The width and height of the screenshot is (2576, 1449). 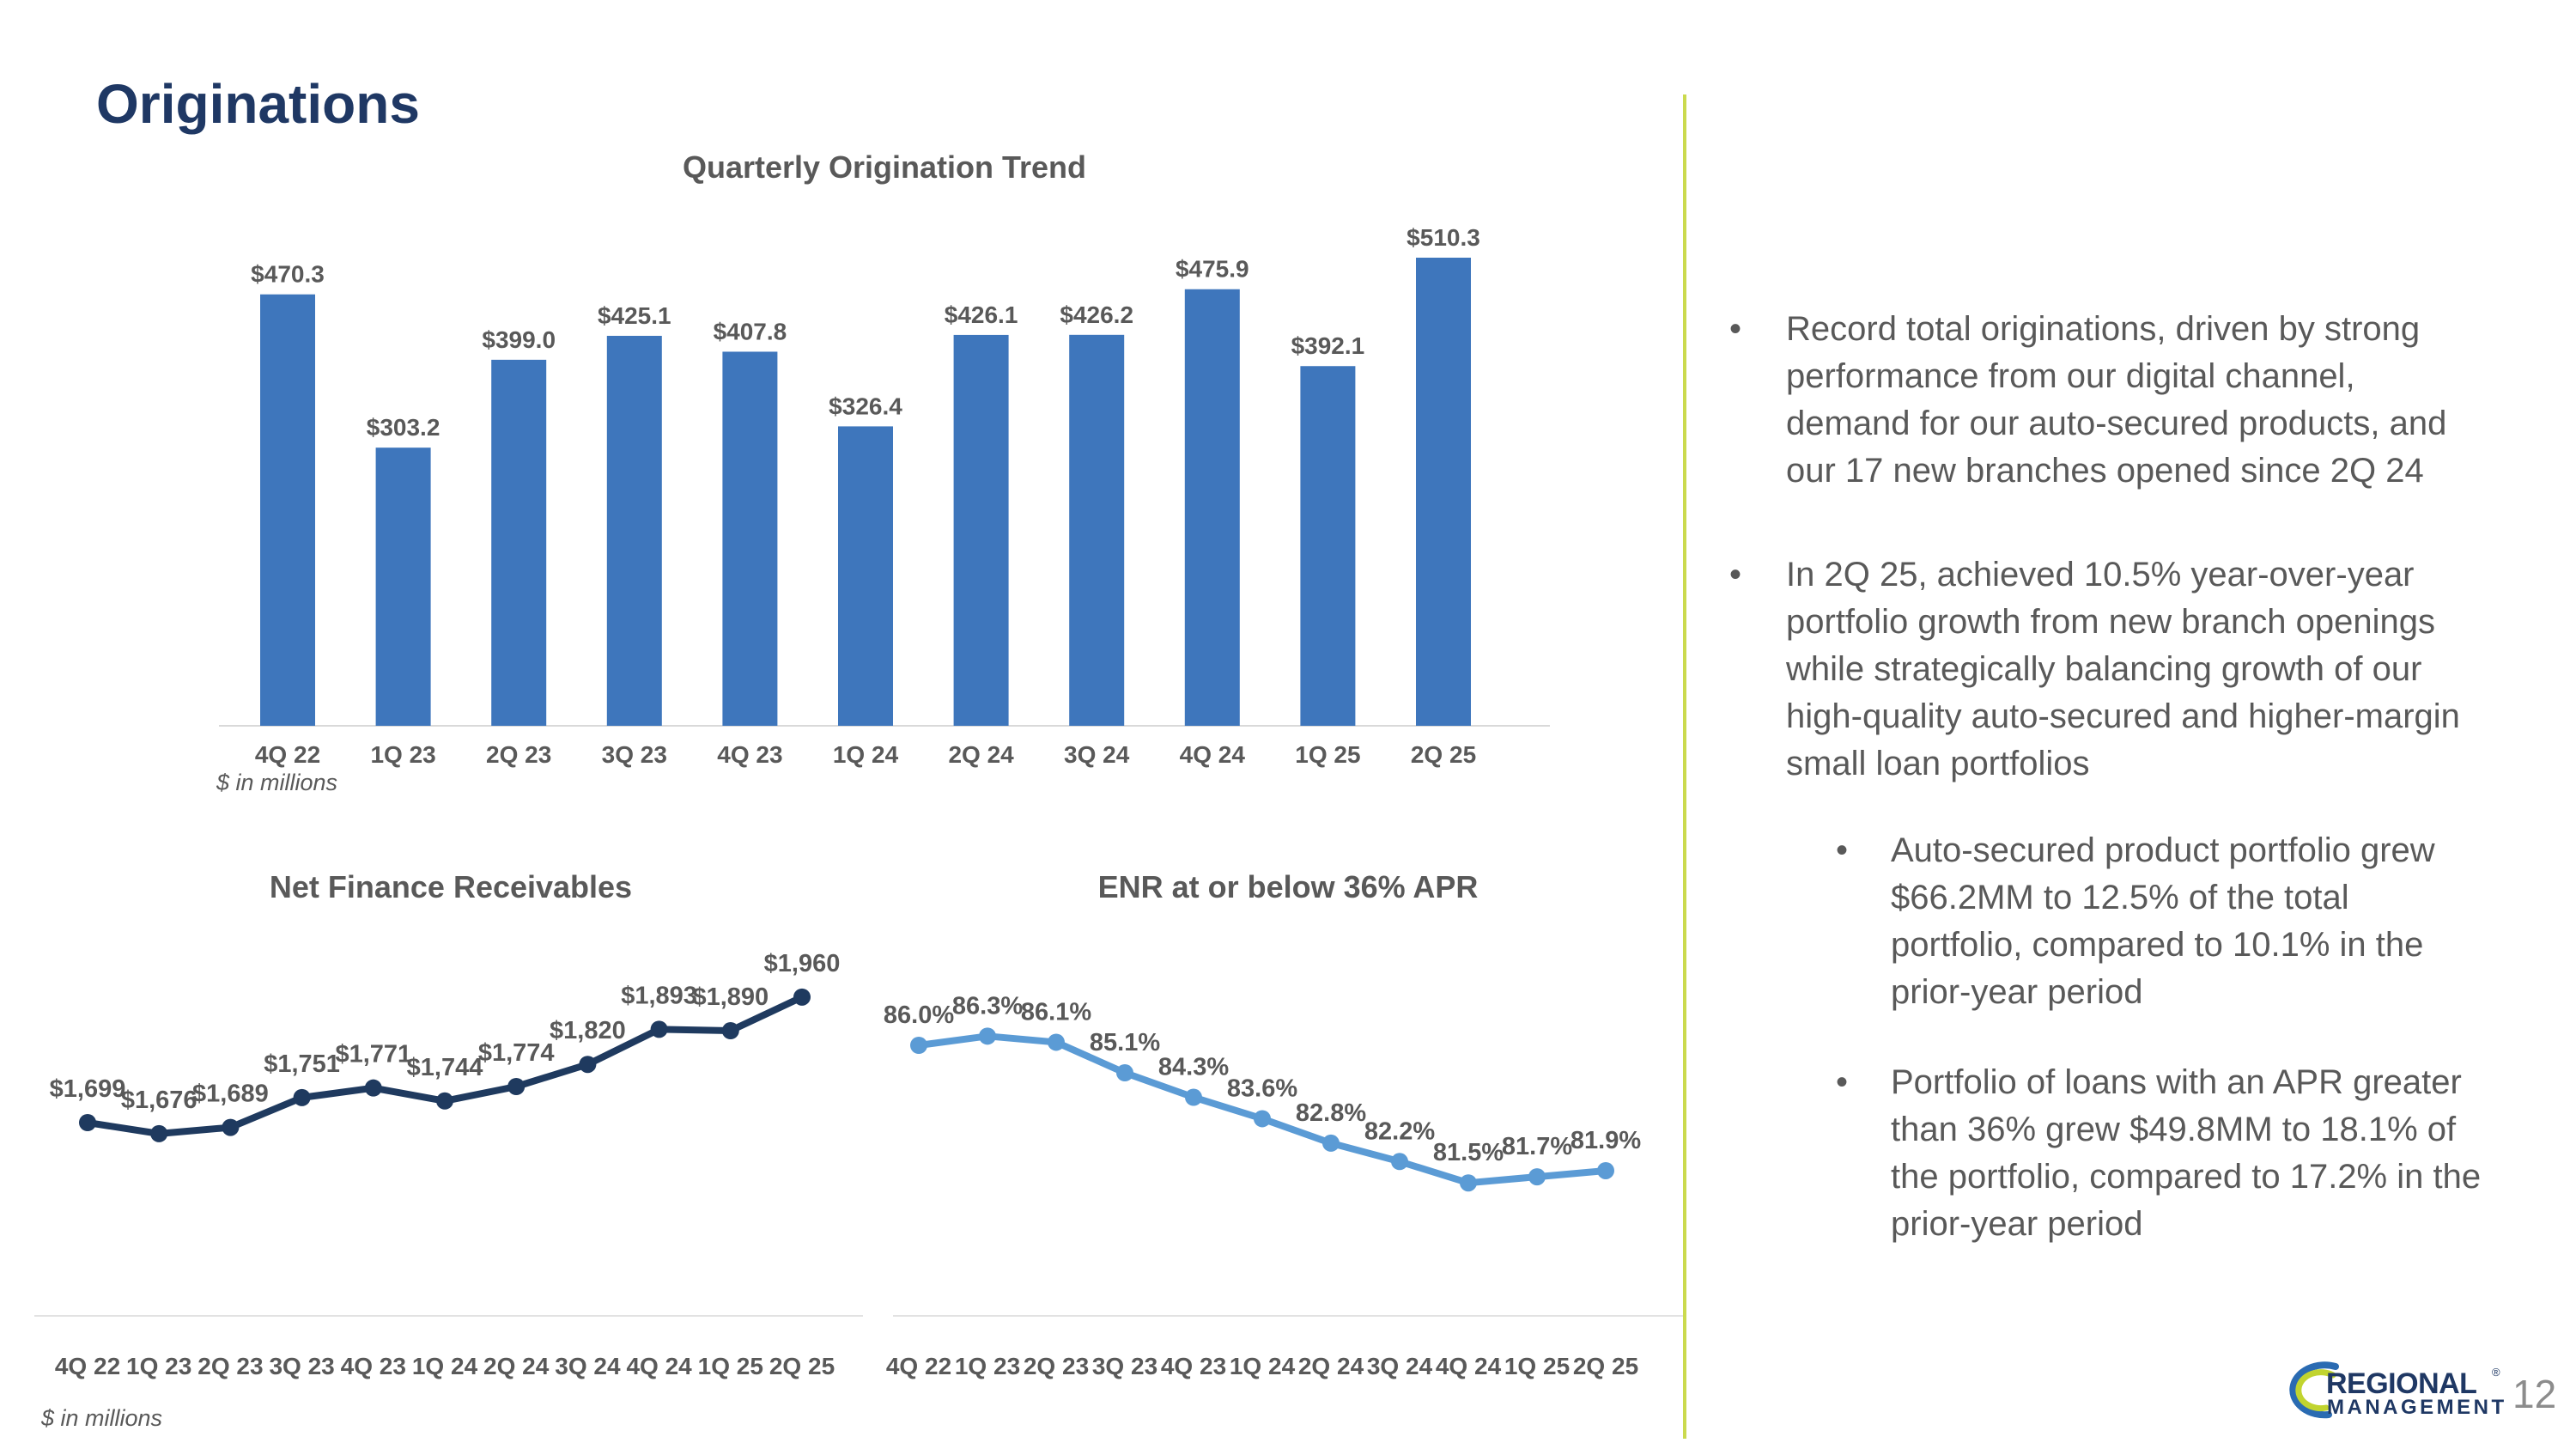 I want to click on bar-value-label: $392.1, so click(x=1328, y=345).